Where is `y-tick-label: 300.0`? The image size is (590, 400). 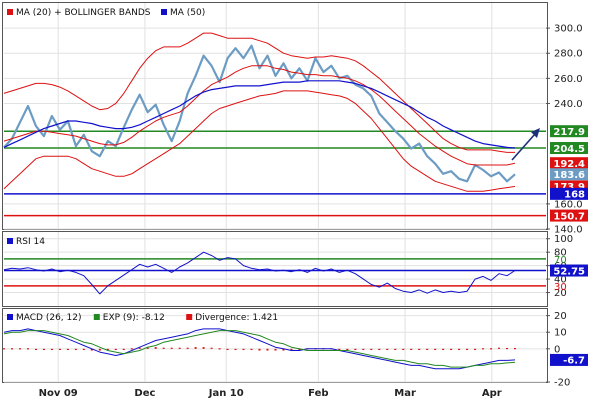
y-tick-label: 300.0 is located at coordinates (568, 29).